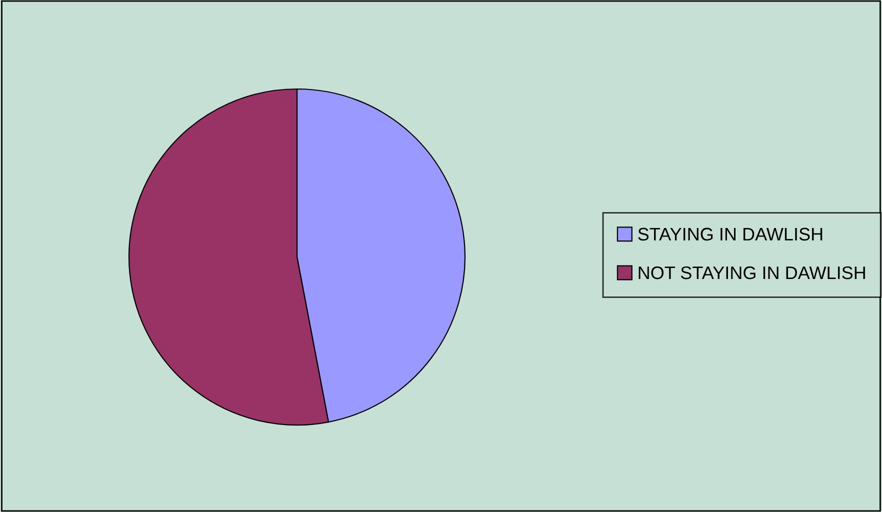  What do you see at coordinates (730, 234) in the screenshot?
I see `legend-label: STAYING IN DAWLISH` at bounding box center [730, 234].